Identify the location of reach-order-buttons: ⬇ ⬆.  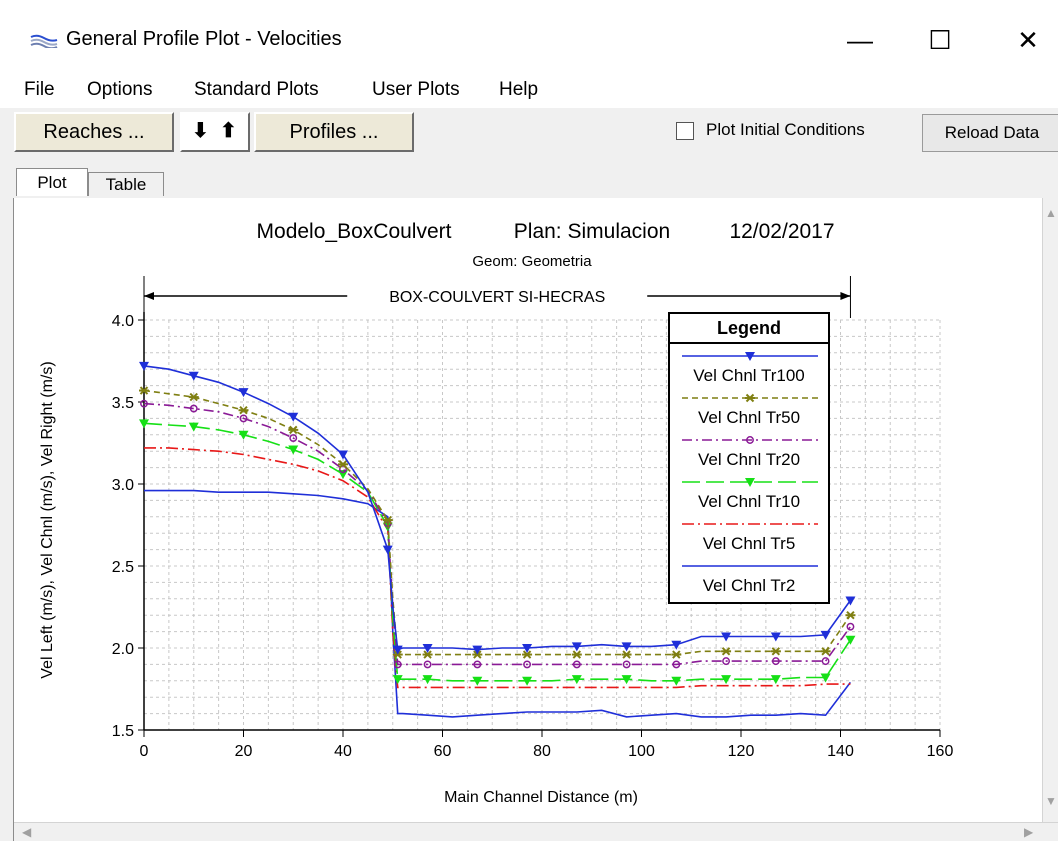
(215, 132).